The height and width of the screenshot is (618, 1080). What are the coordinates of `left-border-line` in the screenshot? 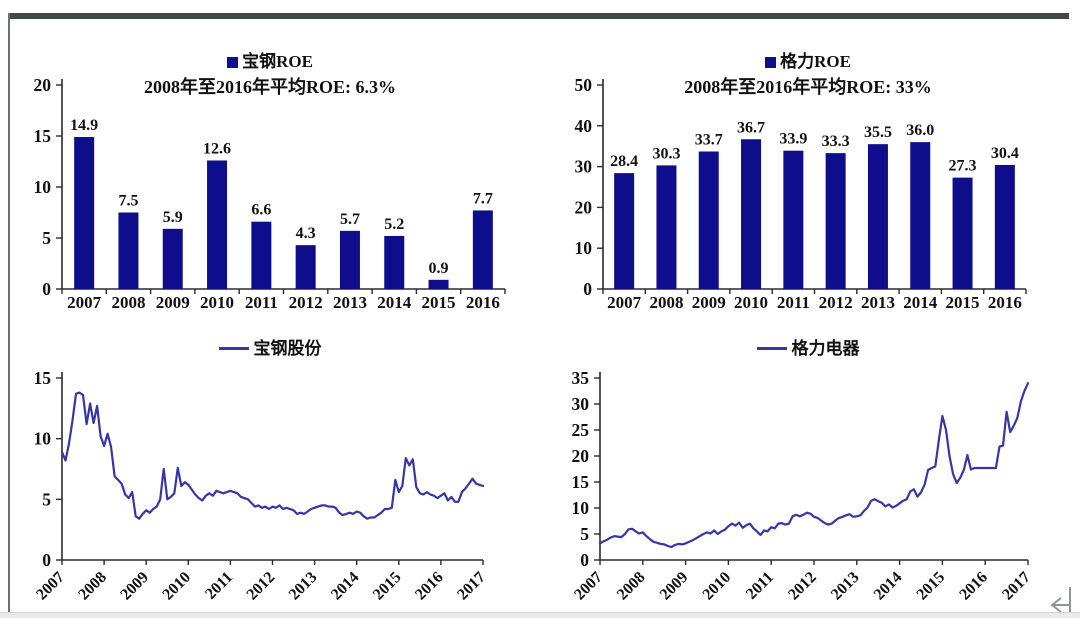 It's located at (9, 315).